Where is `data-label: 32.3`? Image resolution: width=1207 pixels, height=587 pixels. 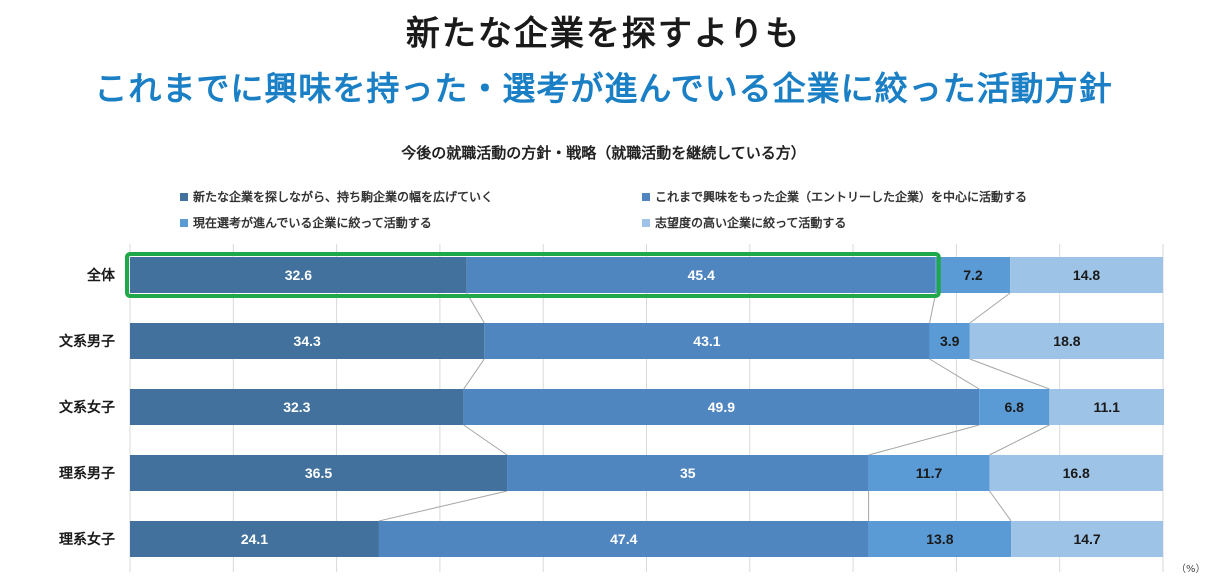
data-label: 32.3 is located at coordinates (296, 407).